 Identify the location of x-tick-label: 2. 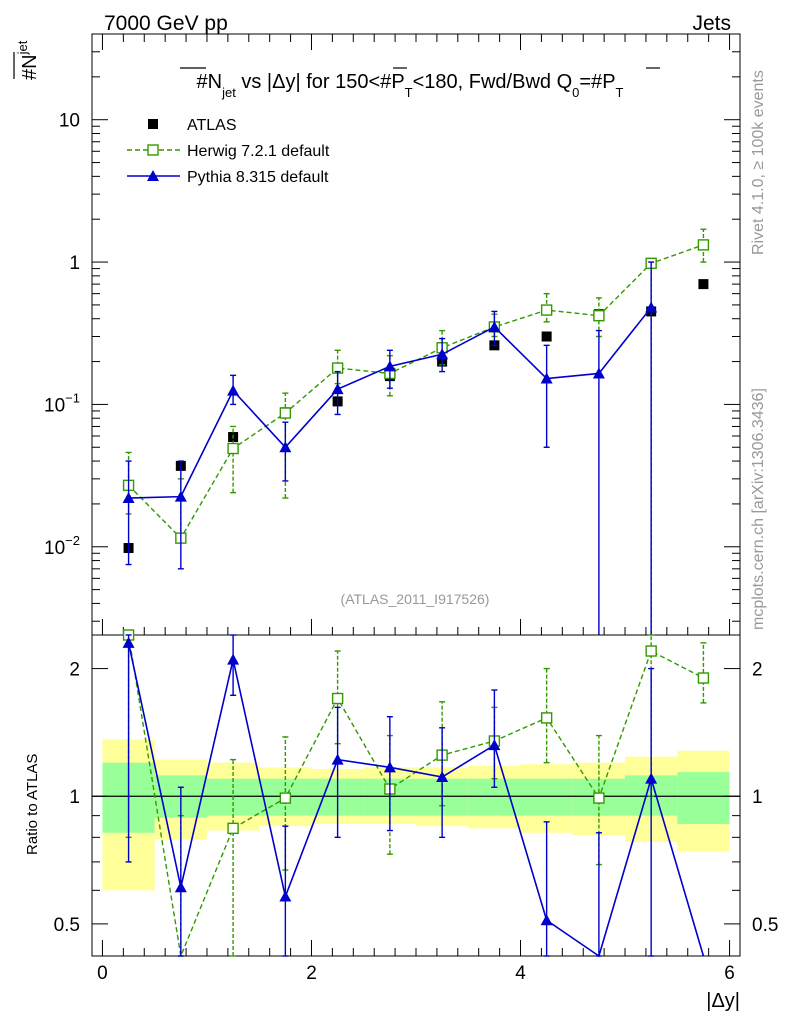
(311, 973).